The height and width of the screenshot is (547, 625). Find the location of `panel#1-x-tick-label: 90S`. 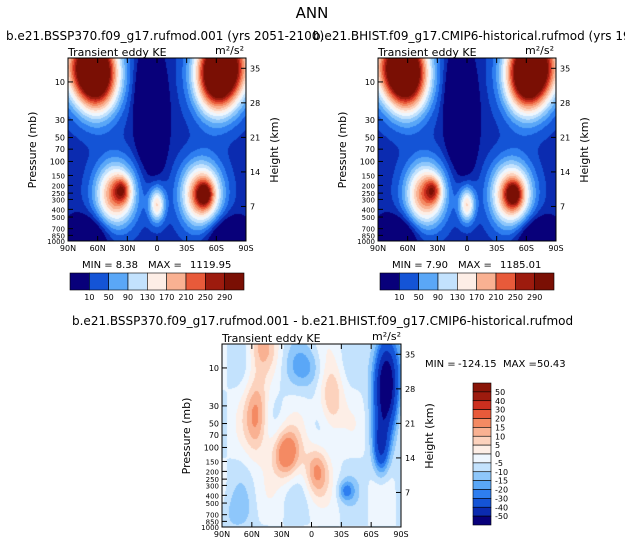

panel#1-x-tick-label: 90S is located at coordinates (555, 248).